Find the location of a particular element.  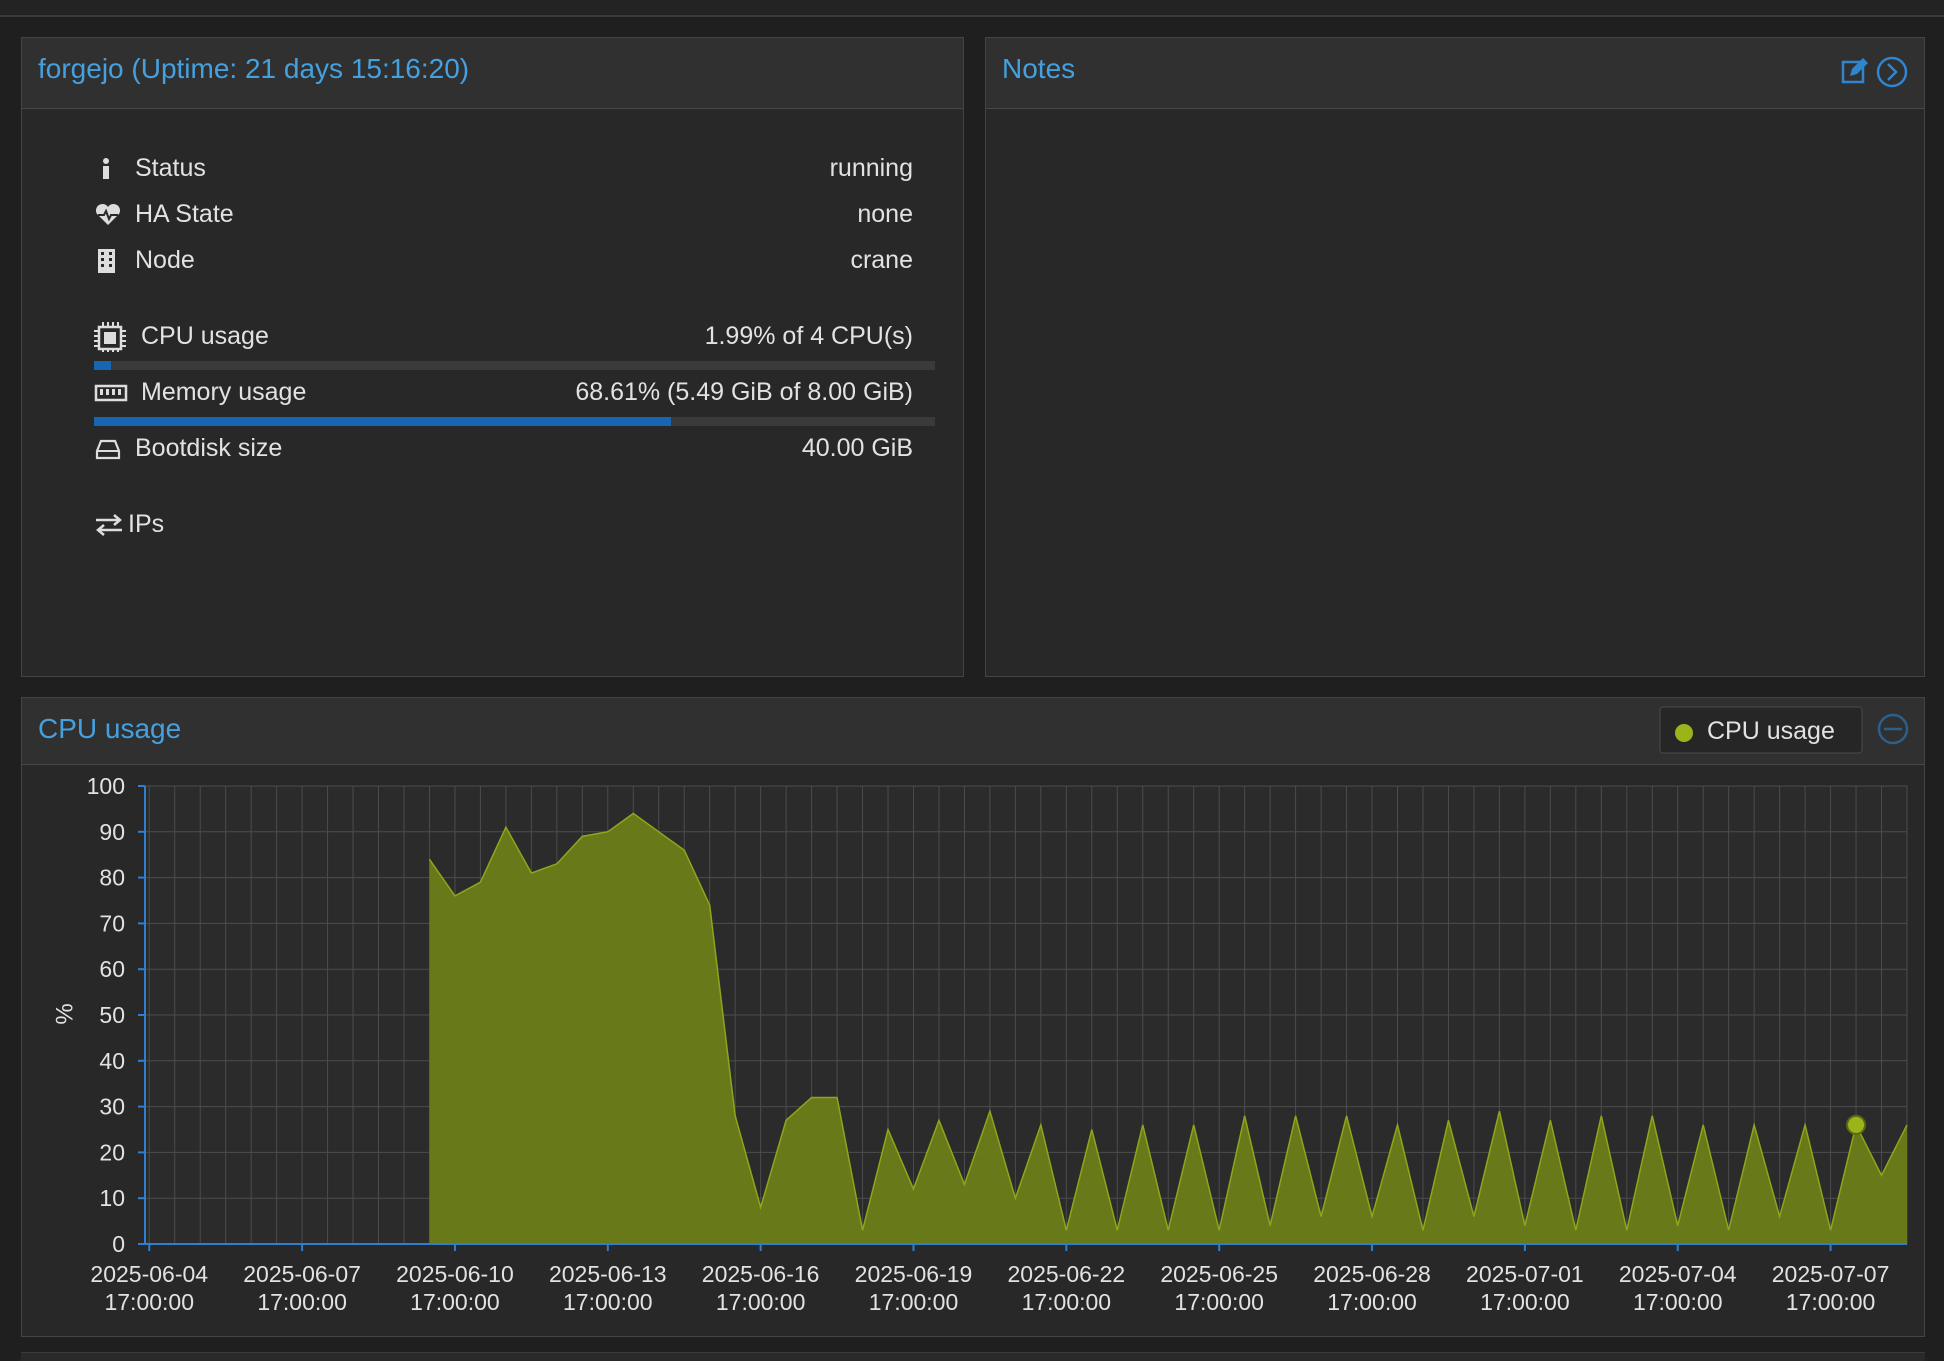

building-icon is located at coordinates (106, 261).